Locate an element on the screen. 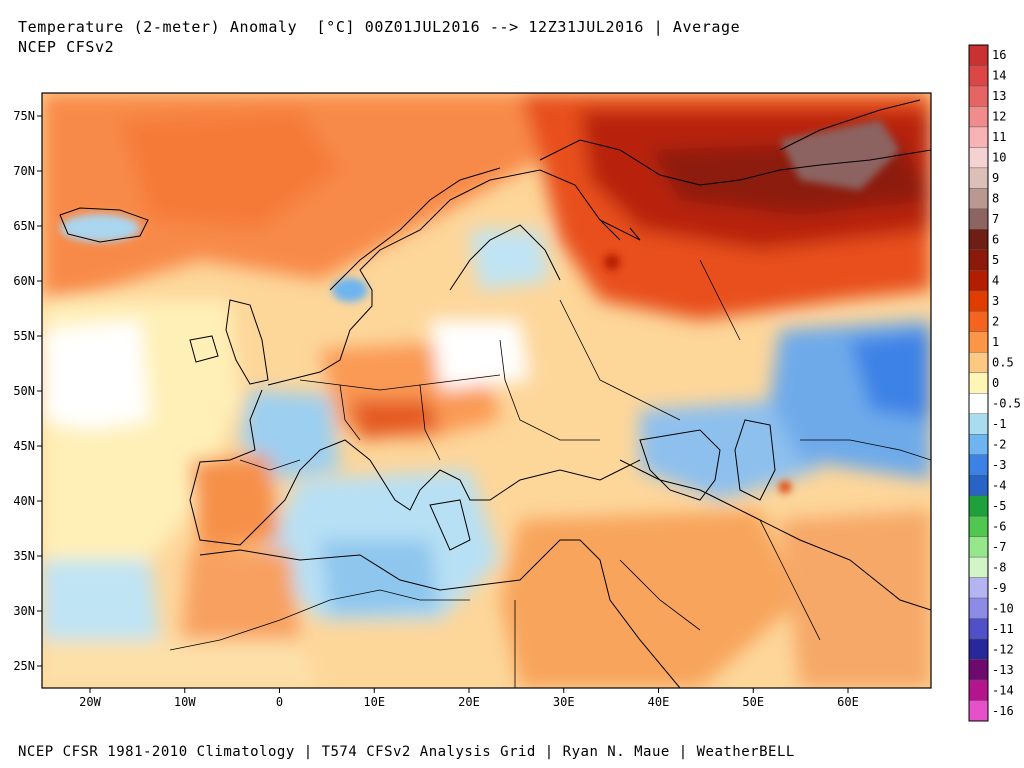 Image resolution: width=1024 pixels, height=768 pixels. colorbar-label: -6 is located at coordinates (999, 526).